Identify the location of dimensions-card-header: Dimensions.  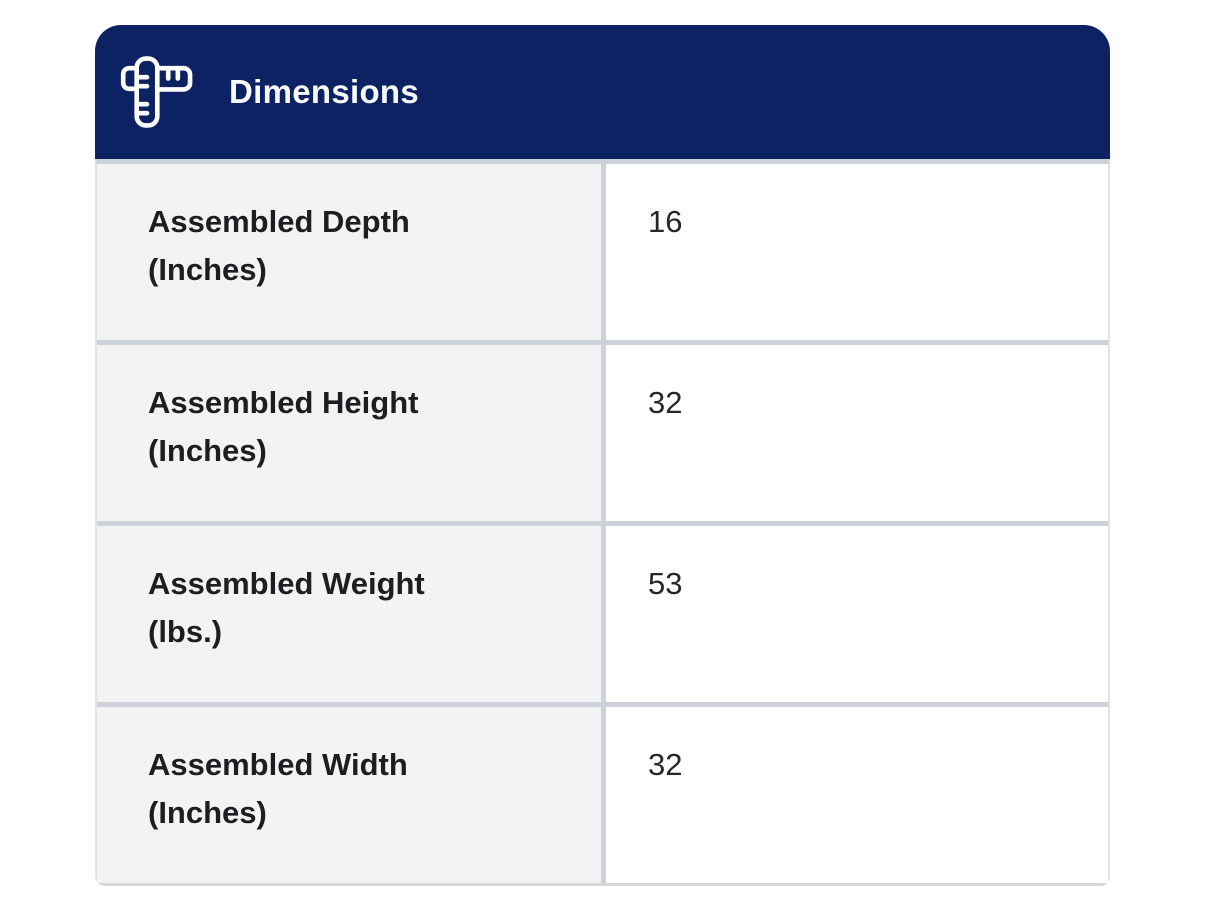
(602, 92).